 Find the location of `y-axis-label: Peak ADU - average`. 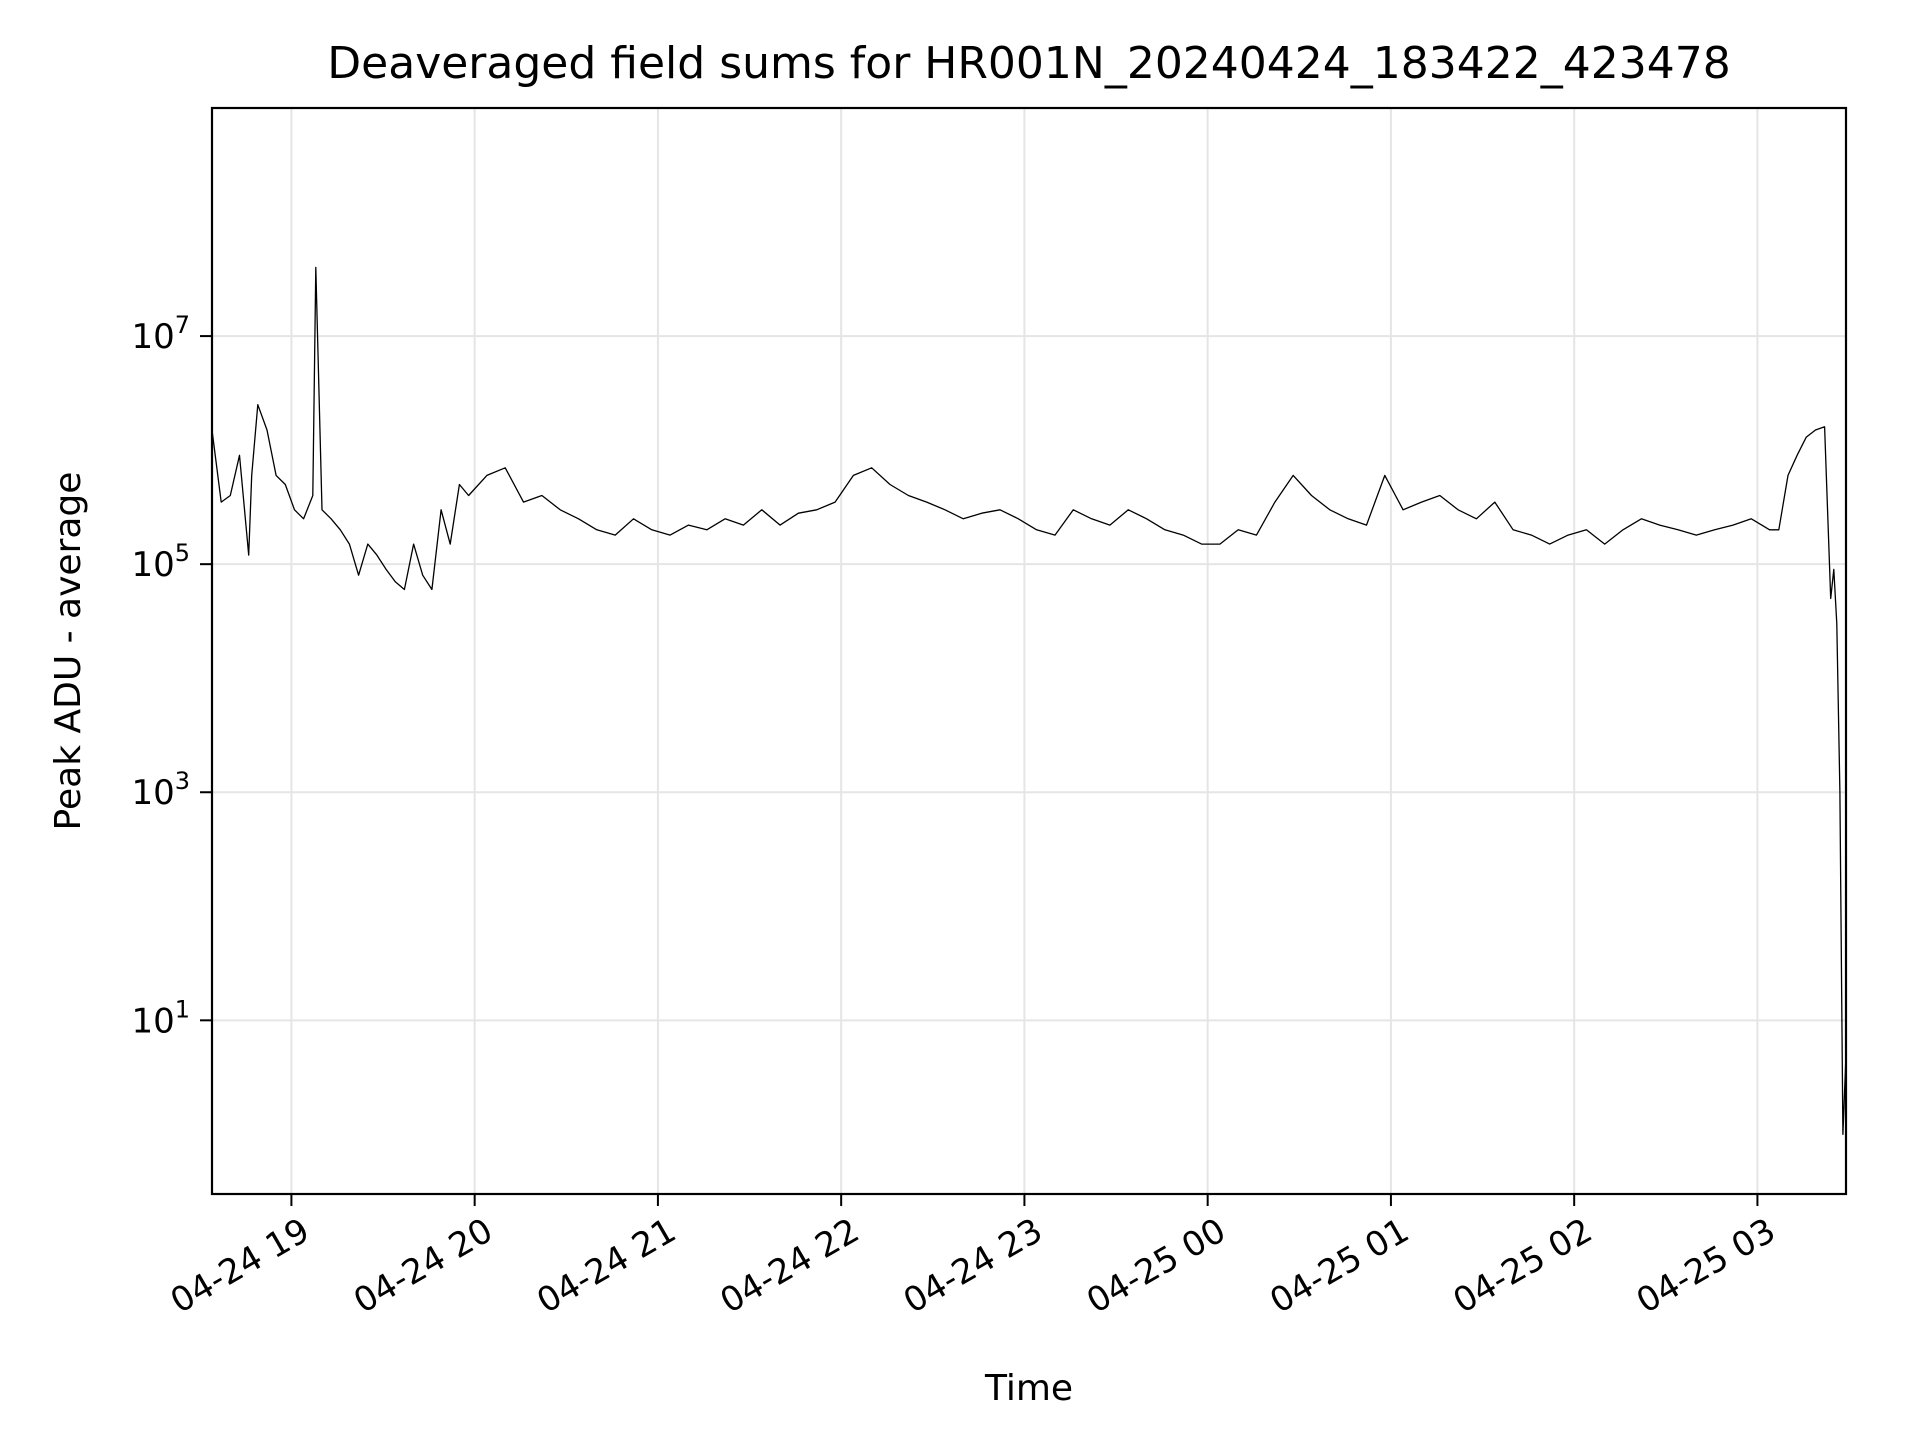

y-axis-label: Peak ADU - average is located at coordinates (68, 651).